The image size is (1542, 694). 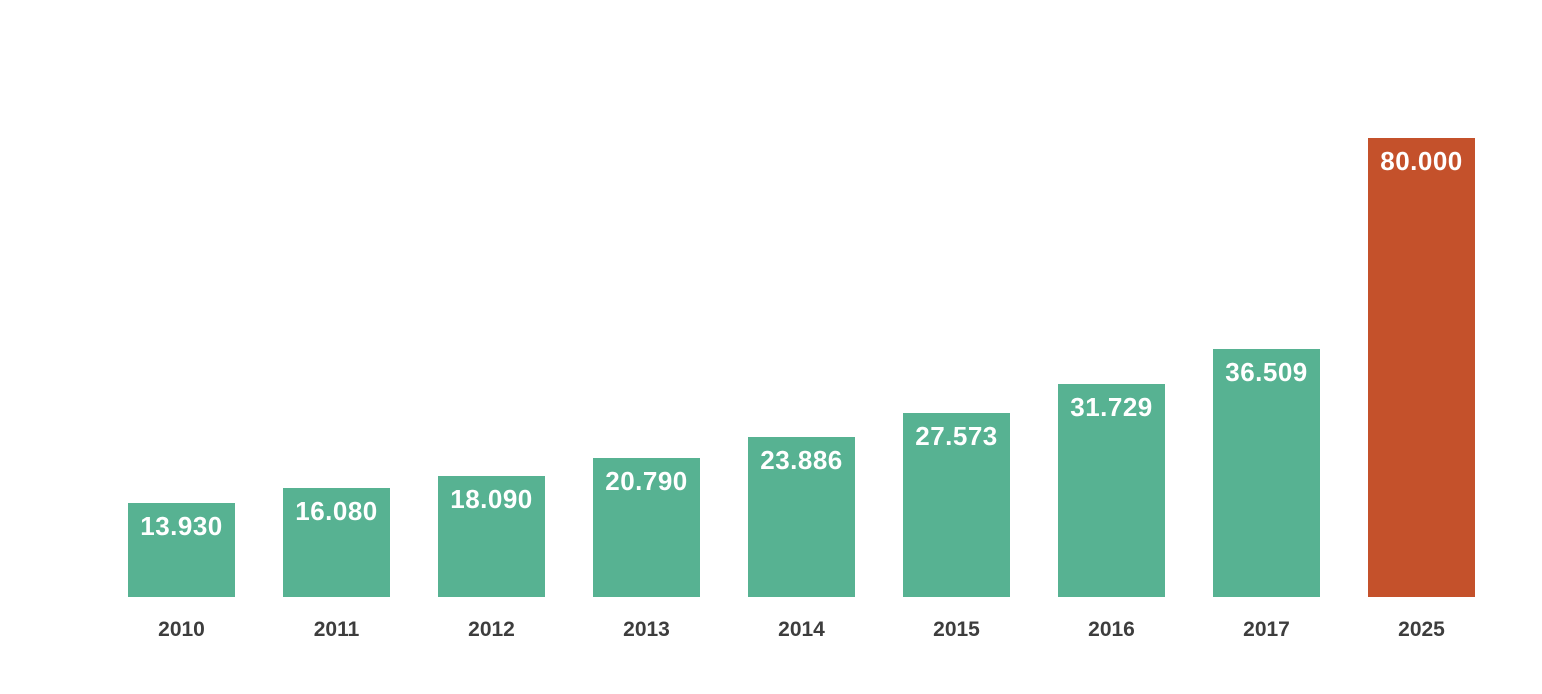 I want to click on bar-value-label: 13.930, so click(x=181, y=526).